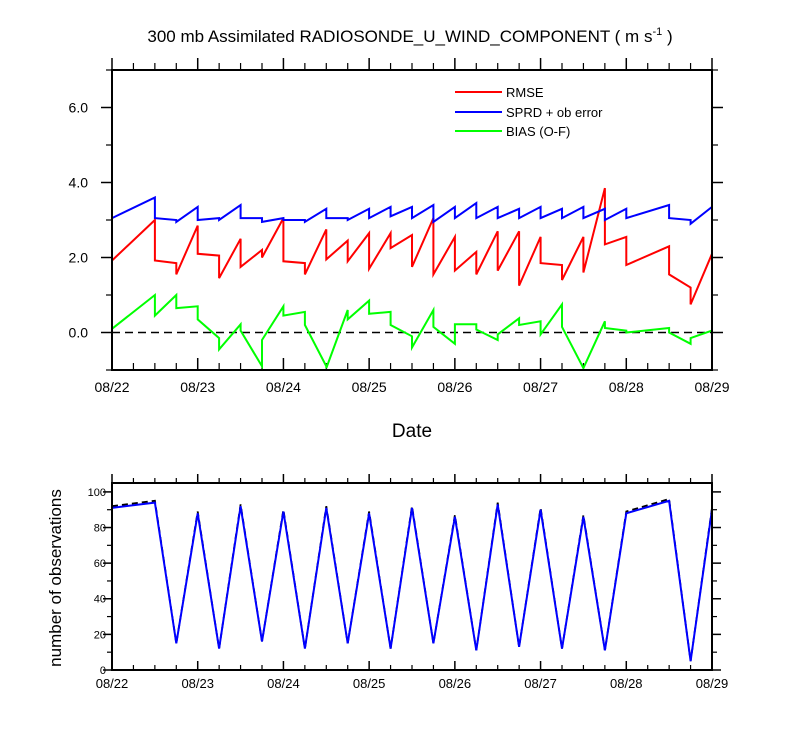 The height and width of the screenshot is (750, 800). What do you see at coordinates (554, 112) in the screenshot?
I see `legend-sprd-label: SPRD + ob error` at bounding box center [554, 112].